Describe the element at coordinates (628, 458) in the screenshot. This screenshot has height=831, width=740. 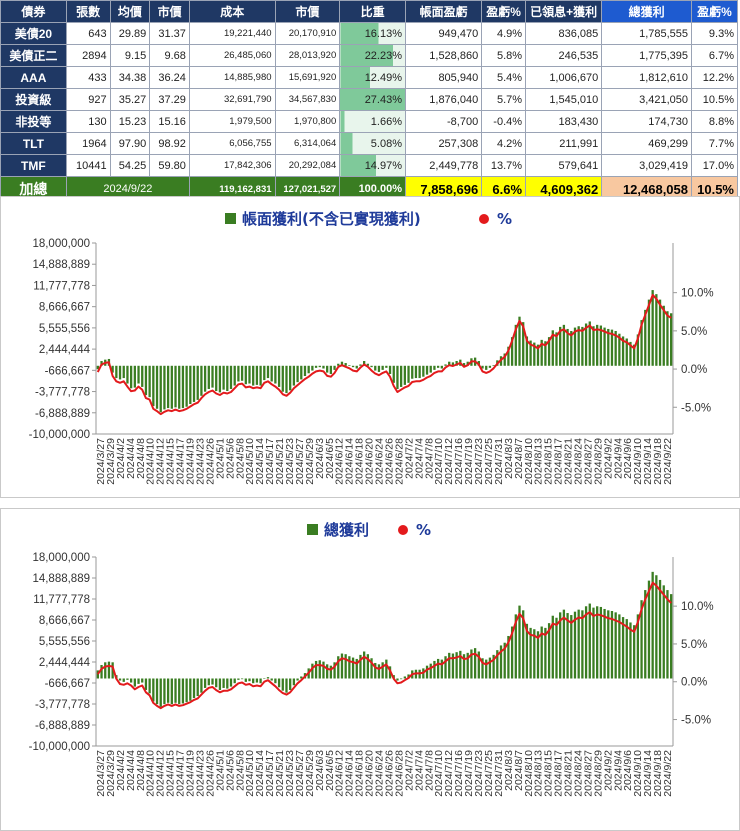
I see `x-tick-label: 2024/9/6` at that location.